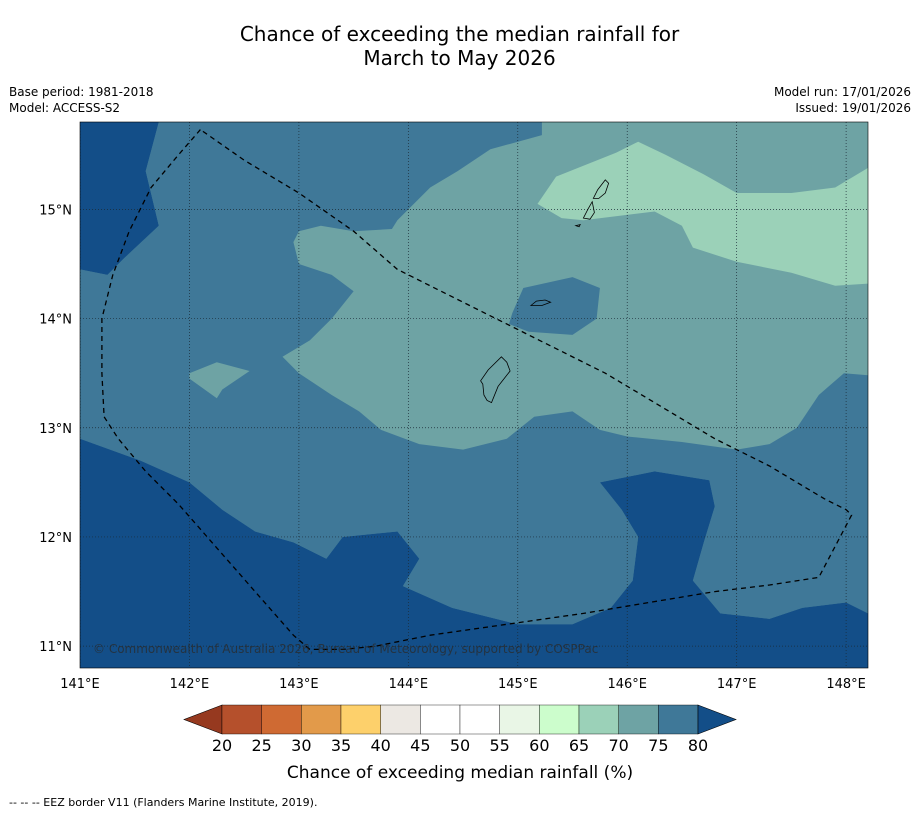 This screenshot has height=816, width=919. What do you see at coordinates (420, 745) in the screenshot?
I see `colorbar-tick-label: 45` at bounding box center [420, 745].